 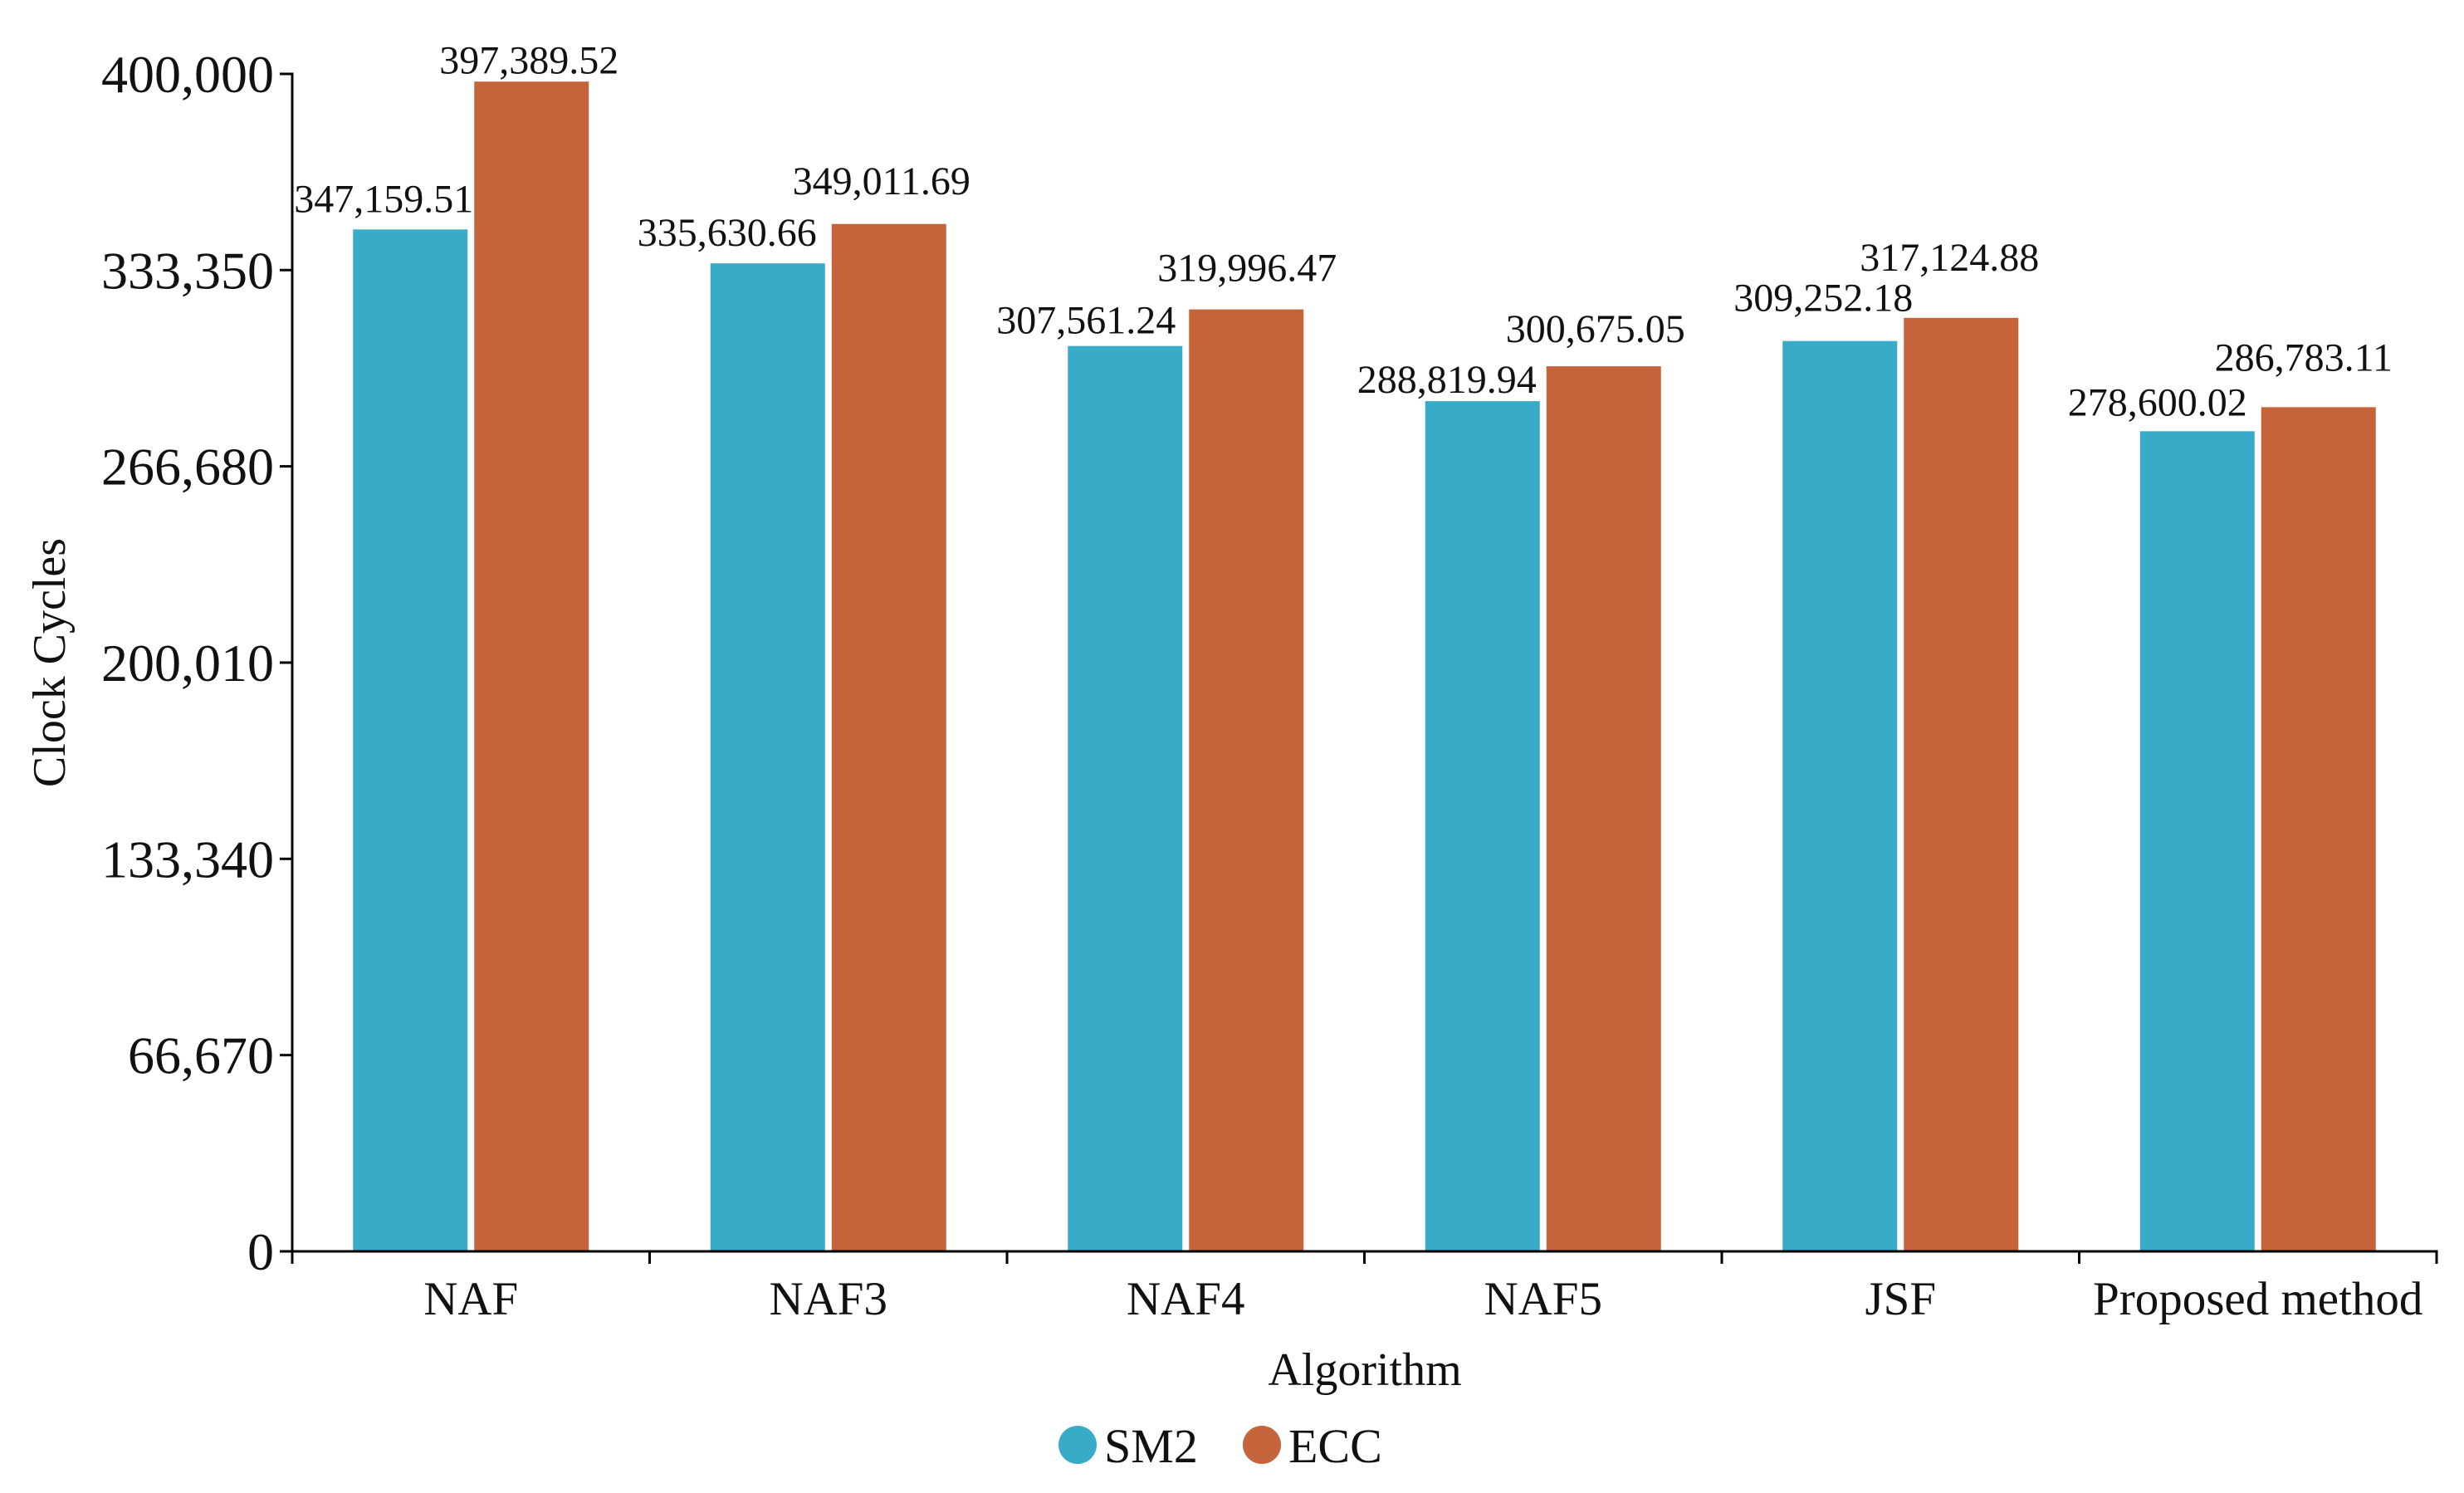 I want to click on legend: SM2 ECC, so click(x=1220, y=1446).